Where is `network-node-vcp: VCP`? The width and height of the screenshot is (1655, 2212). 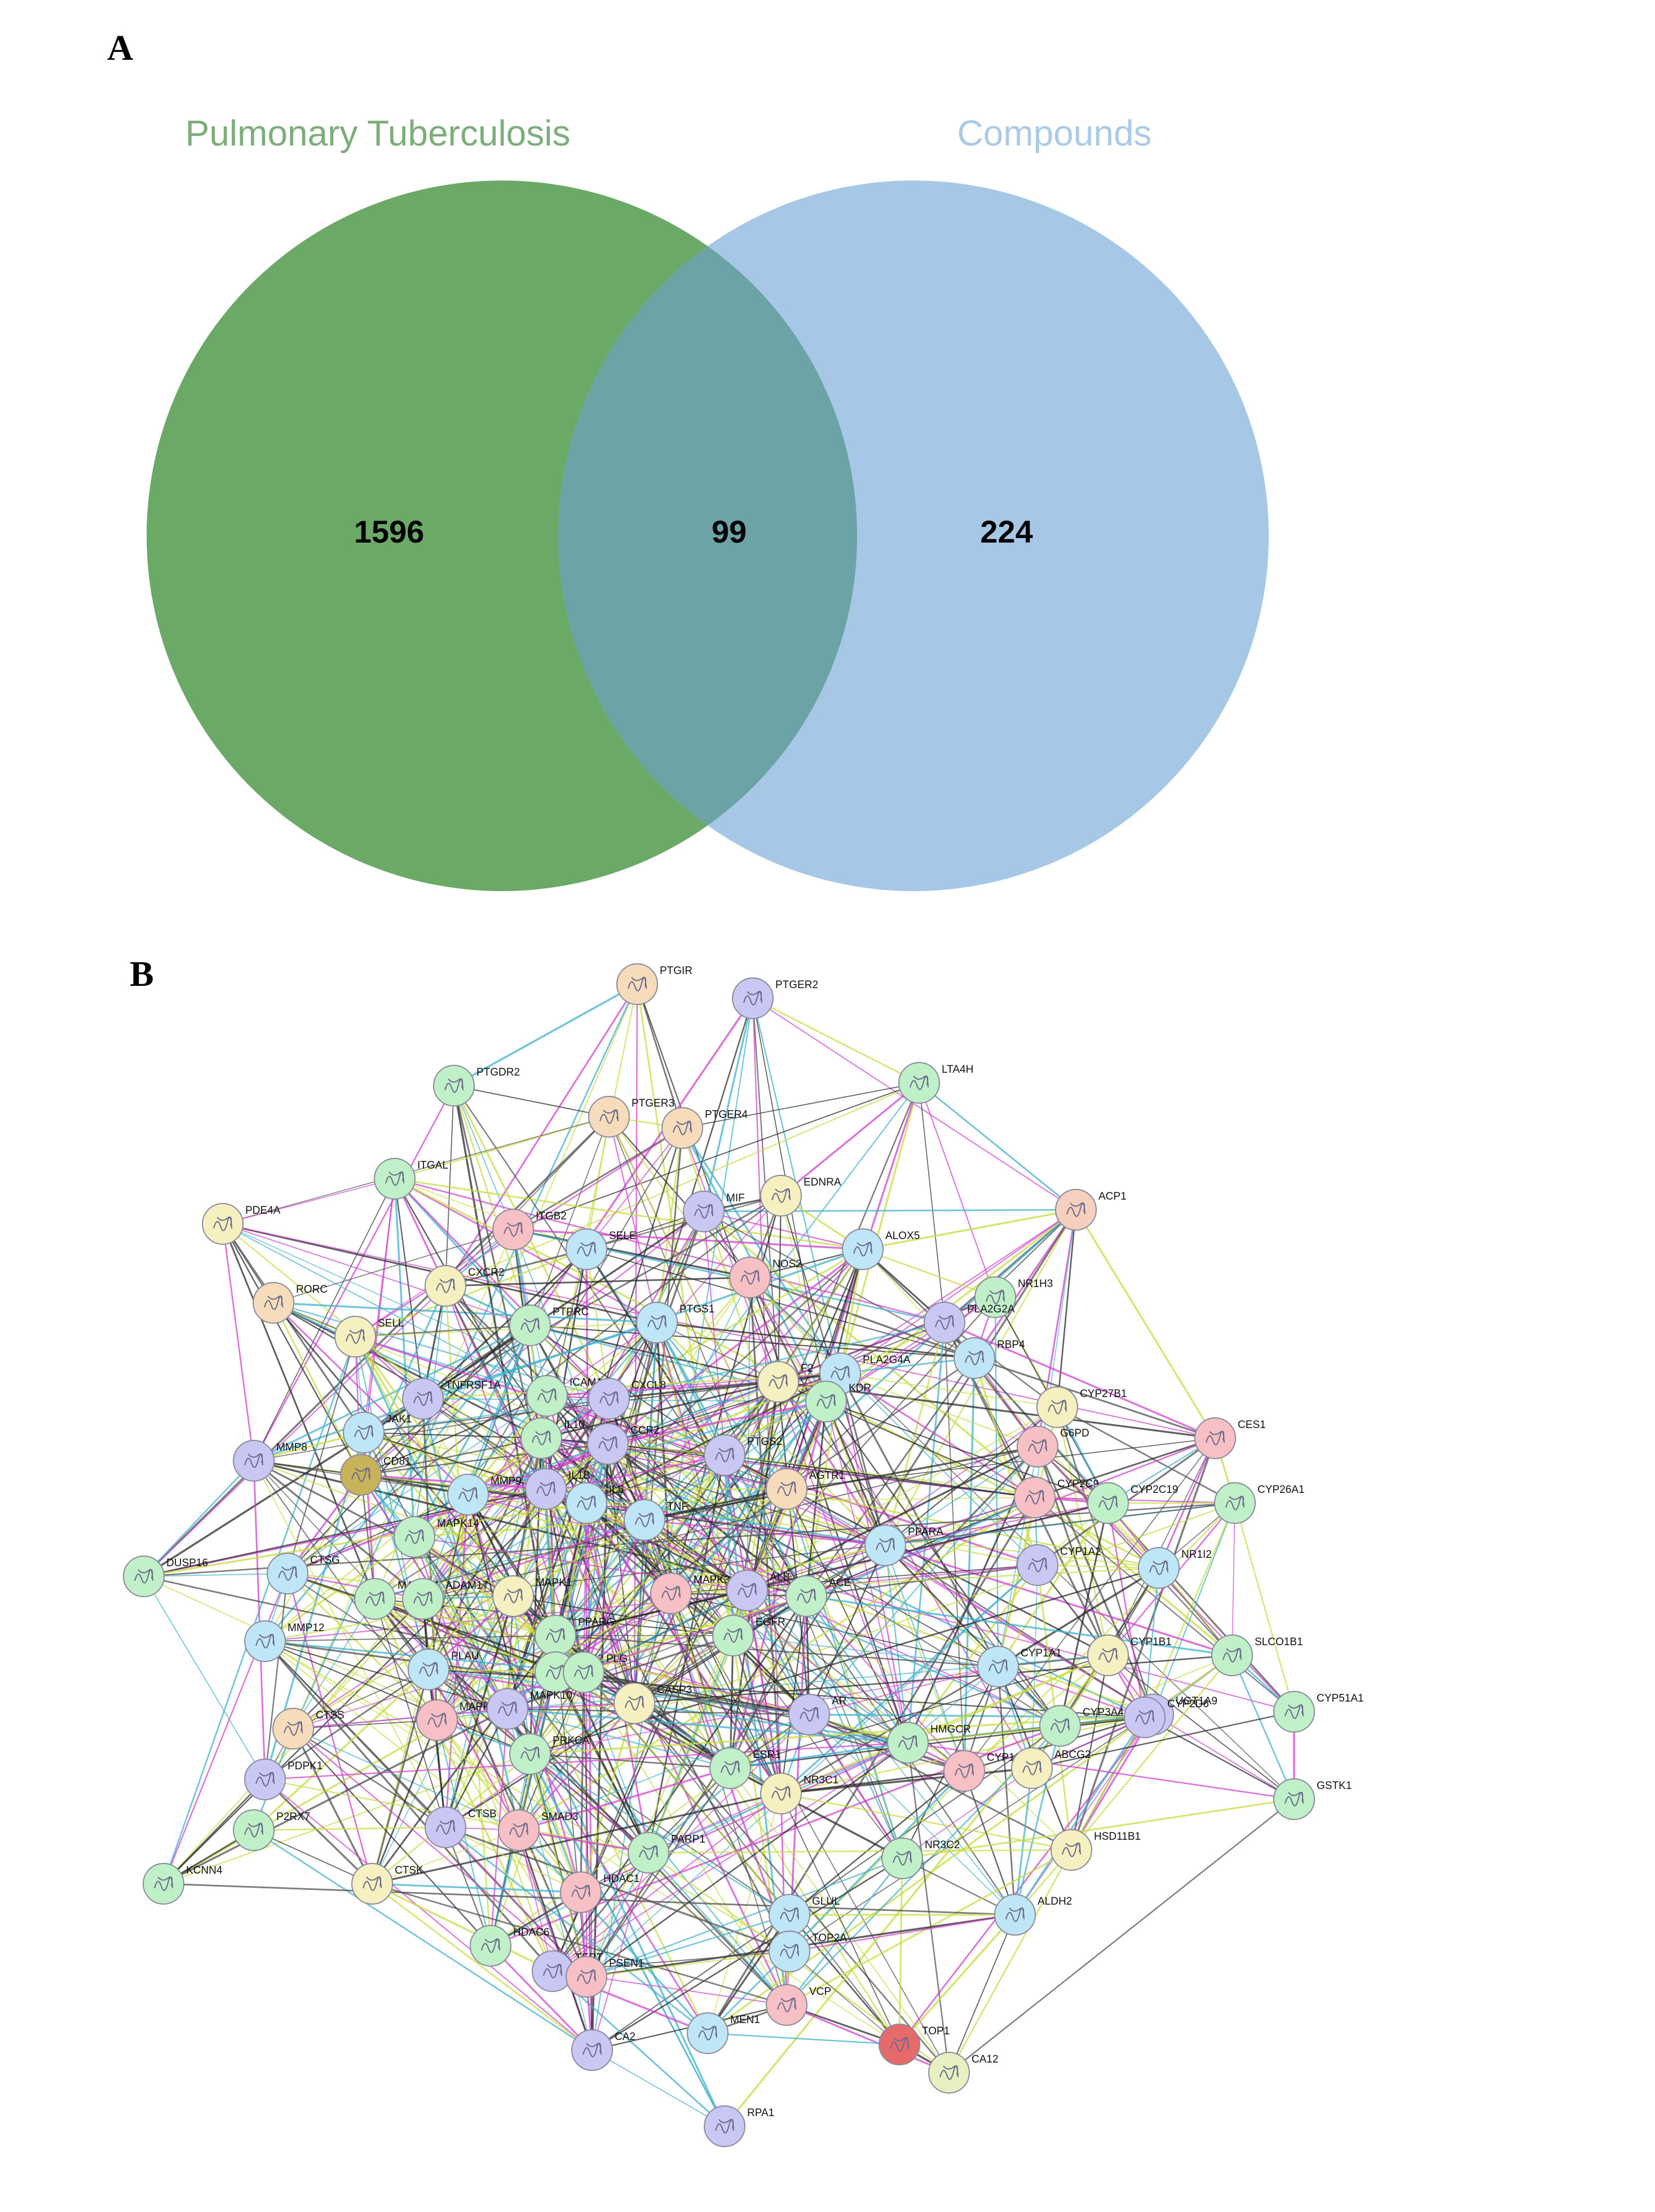
network-node-vcp: VCP is located at coordinates (798, 2005).